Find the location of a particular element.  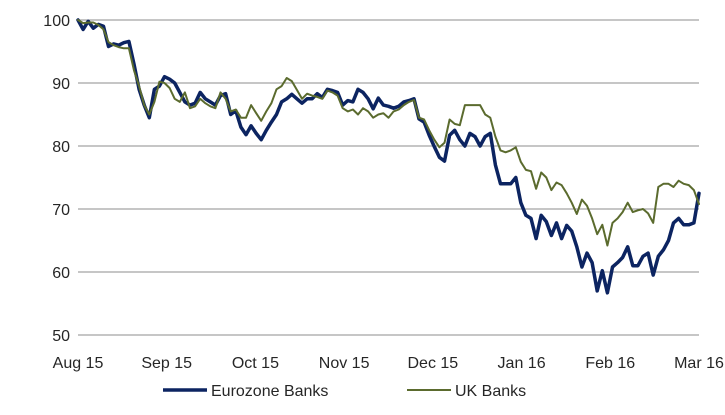

x-tick-label: Sep 15 is located at coordinates (166, 363).